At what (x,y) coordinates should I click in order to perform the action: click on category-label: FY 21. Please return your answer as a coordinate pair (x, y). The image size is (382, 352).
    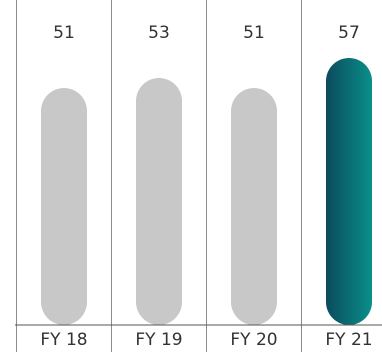
    Looking at the image, I should click on (348, 340).